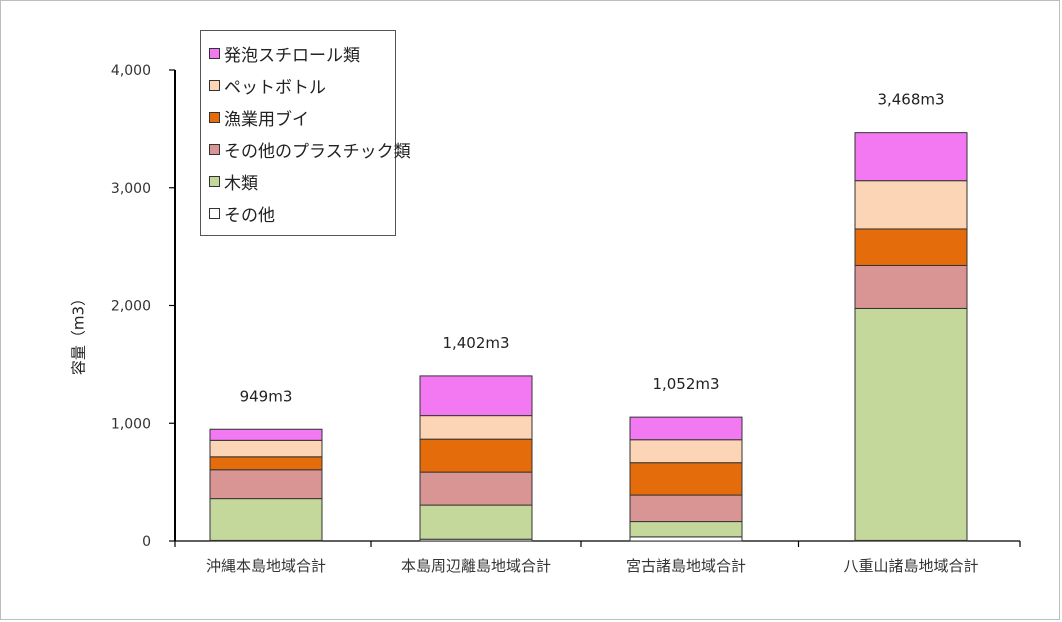 The image size is (1062, 622). I want to click on legend-item: ペットボトル, so click(298, 85).